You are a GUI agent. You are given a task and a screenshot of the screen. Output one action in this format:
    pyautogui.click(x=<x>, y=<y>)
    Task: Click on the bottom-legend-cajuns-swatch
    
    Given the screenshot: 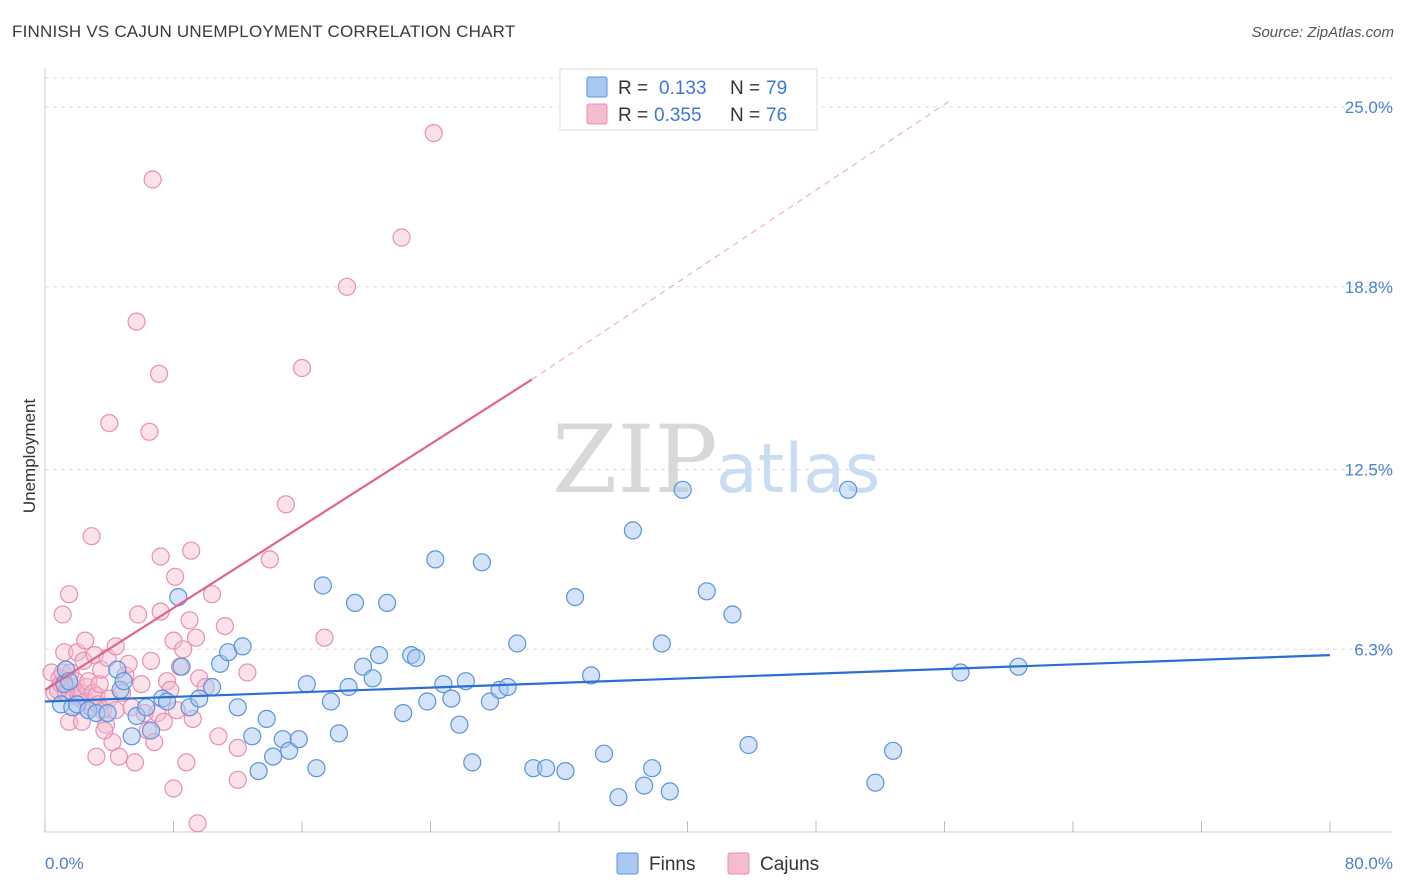 What is the action you would take?
    pyautogui.click(x=738, y=863)
    